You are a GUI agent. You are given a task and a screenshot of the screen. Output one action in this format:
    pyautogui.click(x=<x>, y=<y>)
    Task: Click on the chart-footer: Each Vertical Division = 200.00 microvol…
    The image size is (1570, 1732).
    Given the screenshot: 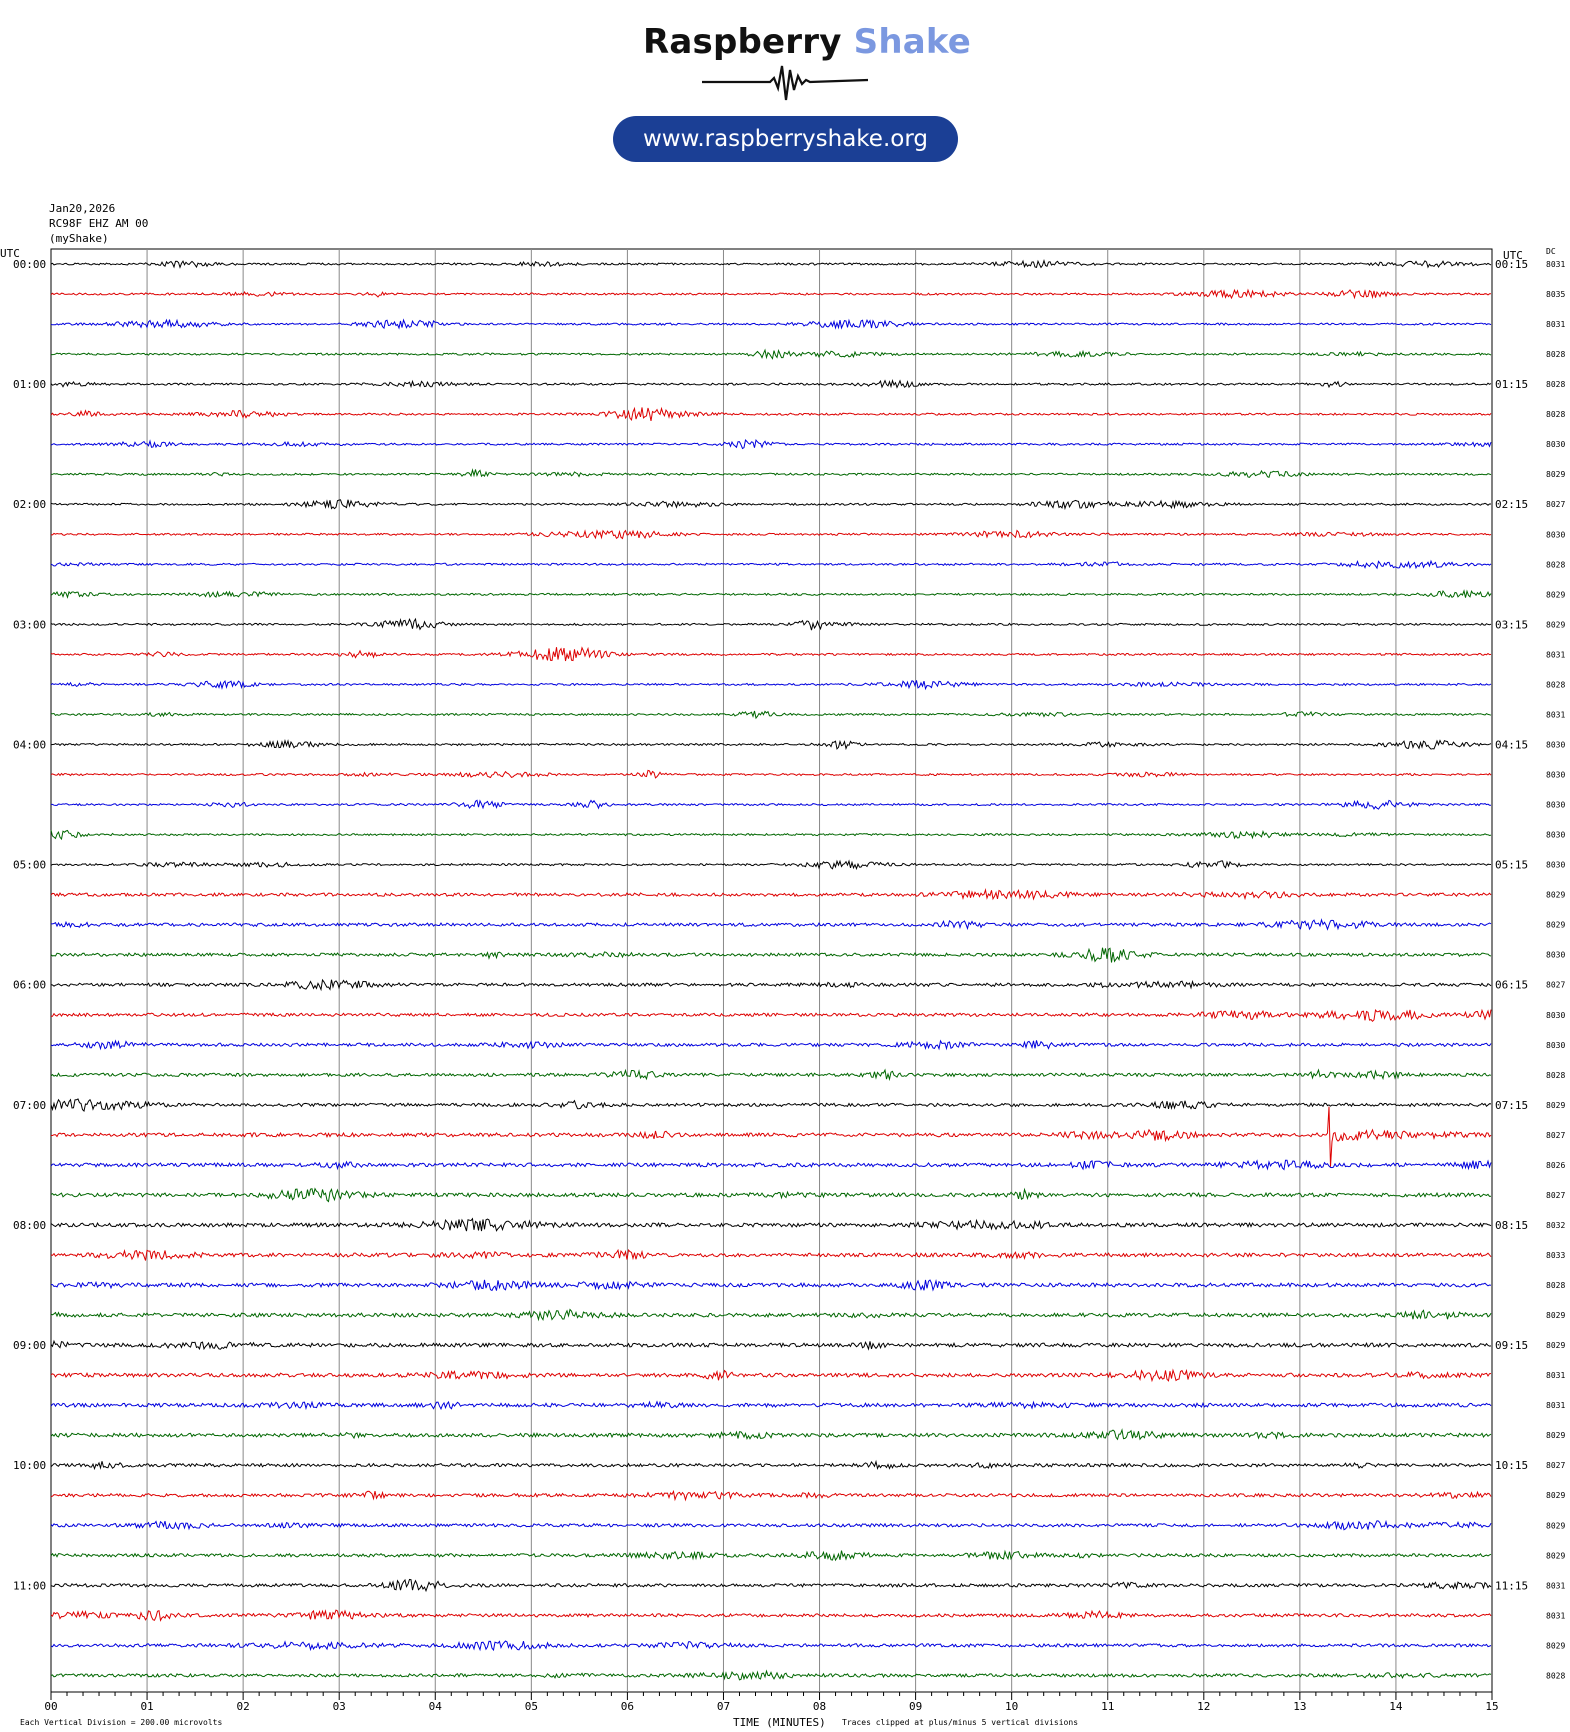 What is the action you would take?
    pyautogui.click(x=549, y=1722)
    